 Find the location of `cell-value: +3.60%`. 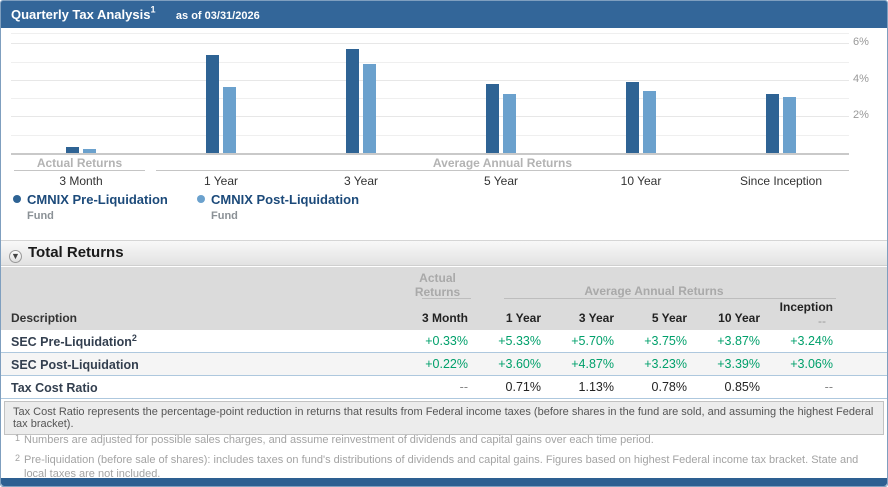

cell-value: +3.60% is located at coordinates (519, 364).